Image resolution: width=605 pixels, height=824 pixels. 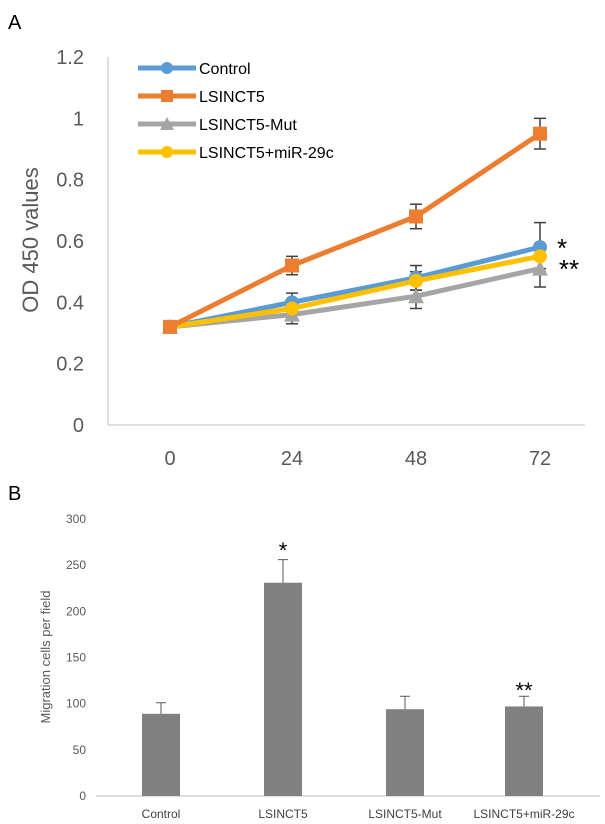 What do you see at coordinates (416, 459) in the screenshot?
I see `panel-a-x-tick-label: 48` at bounding box center [416, 459].